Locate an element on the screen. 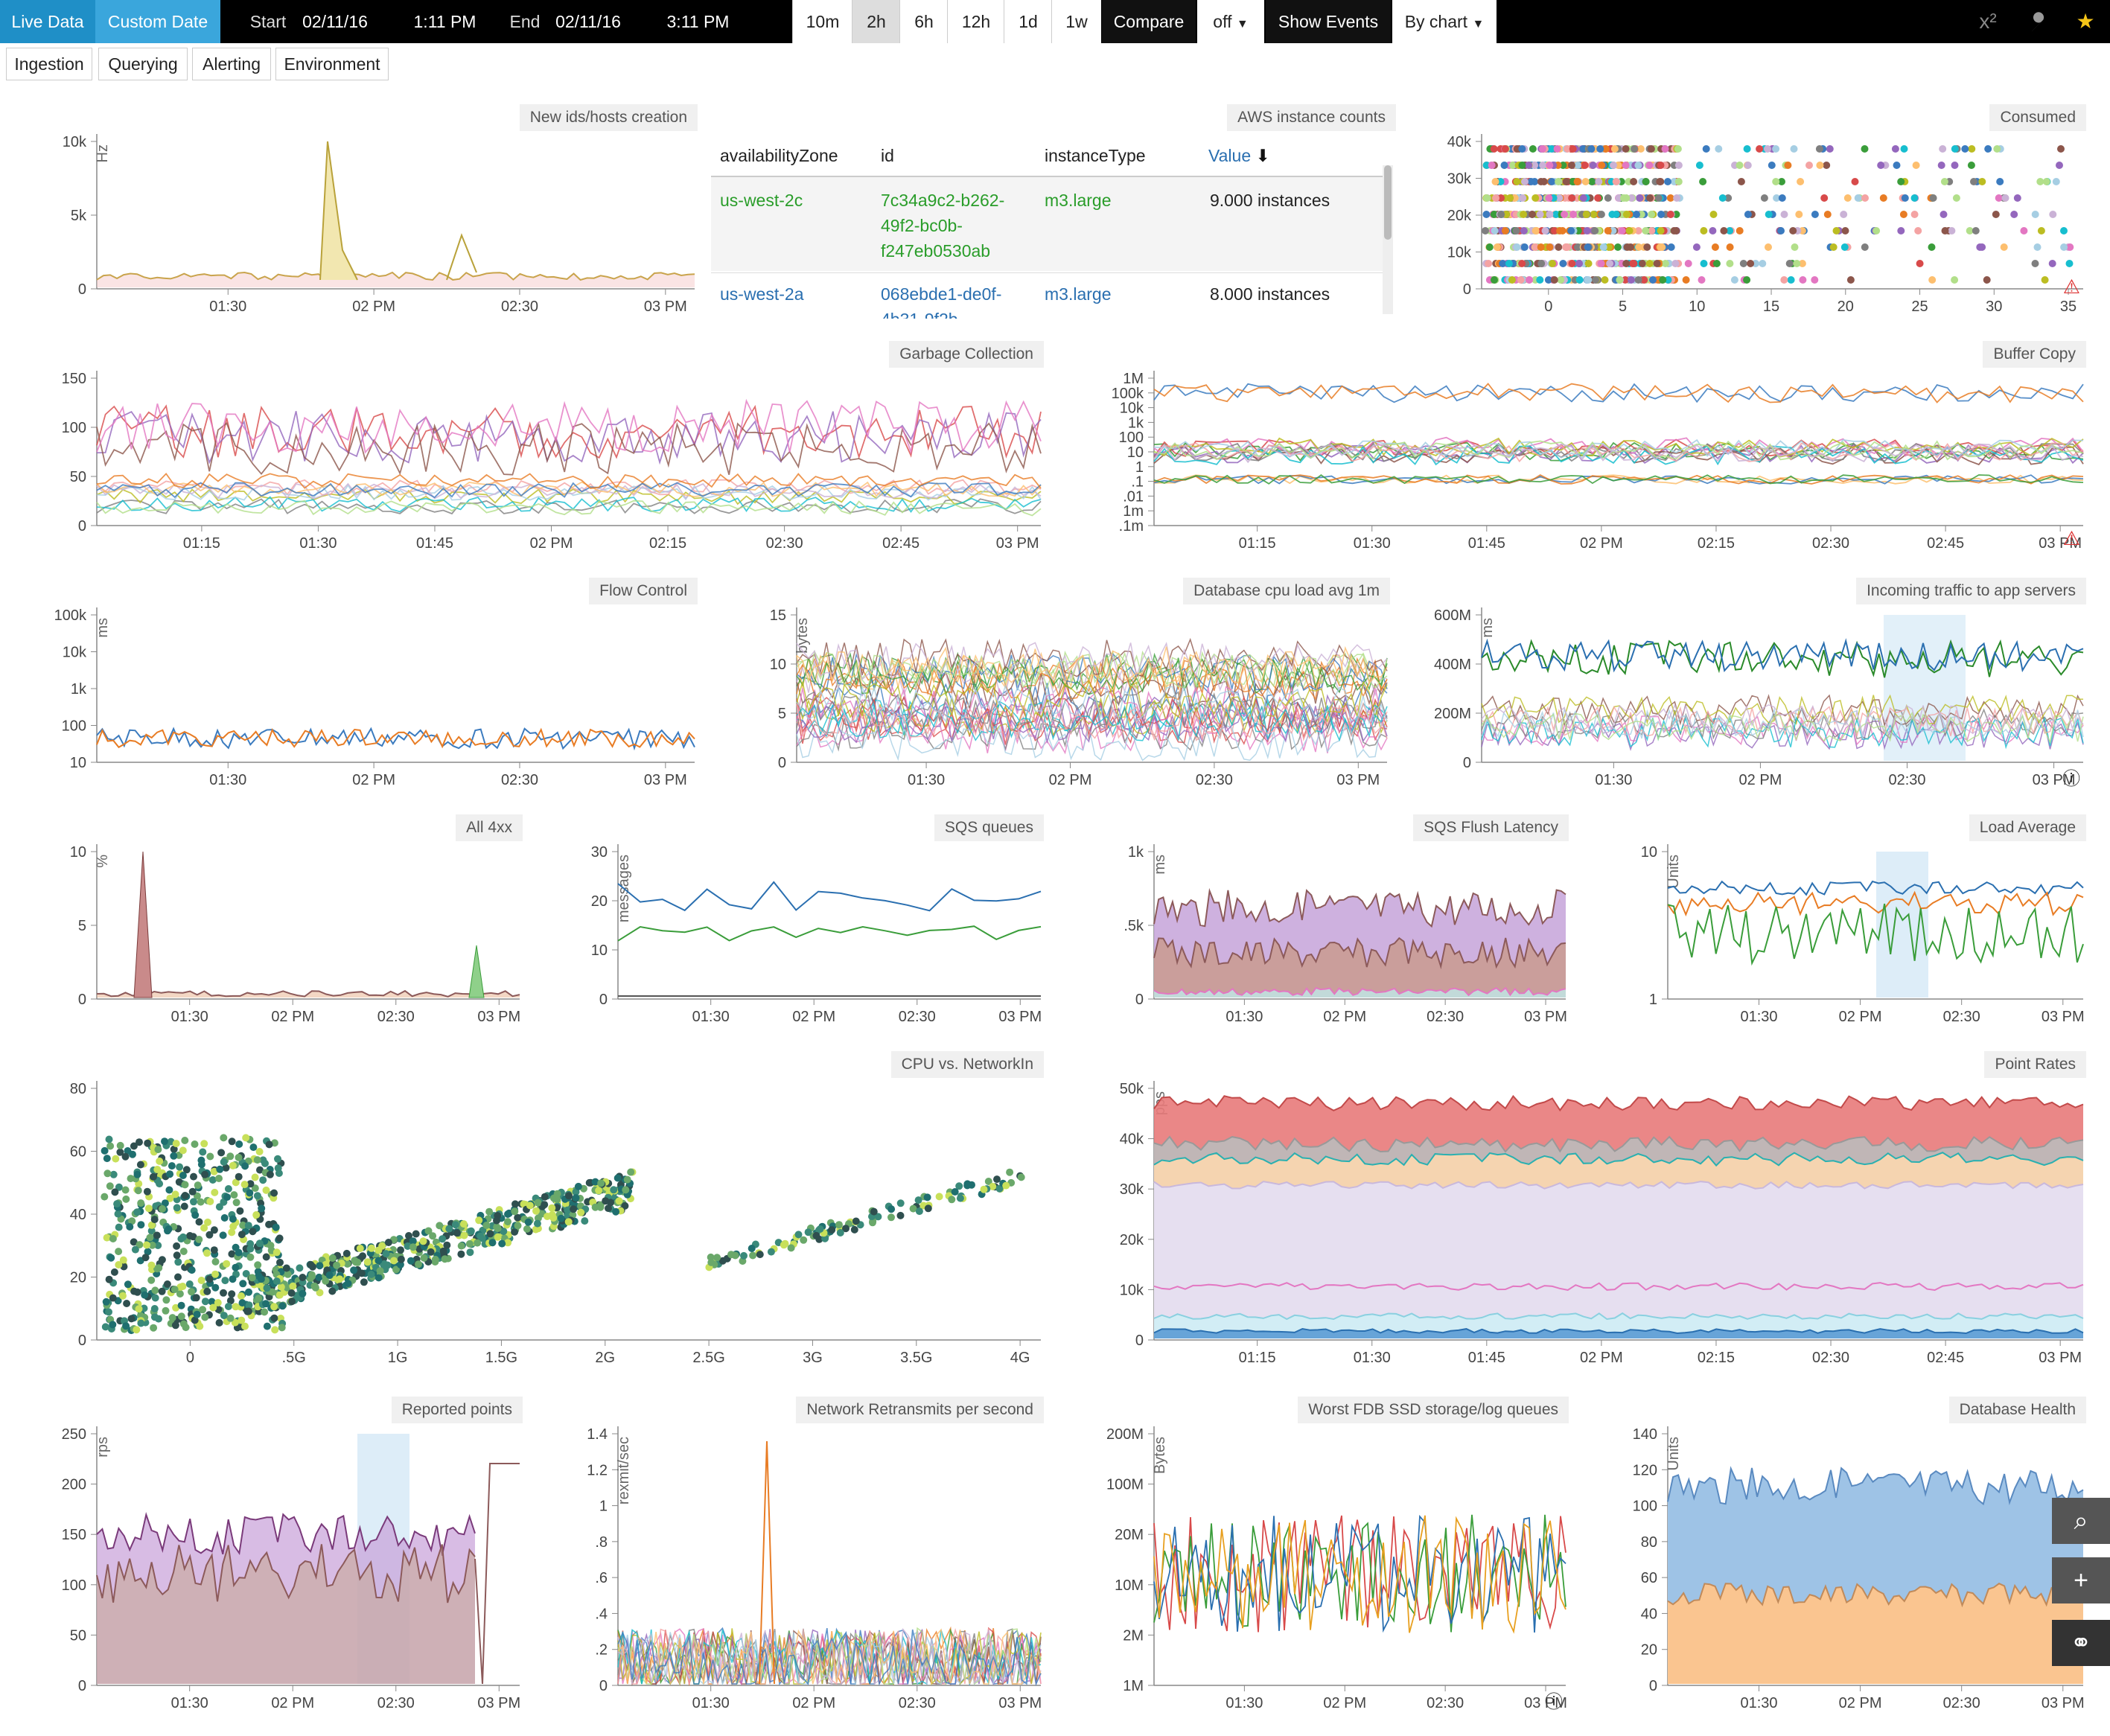 The width and height of the screenshot is (2110, 1736). range-6h: 6h is located at coordinates (923, 21).